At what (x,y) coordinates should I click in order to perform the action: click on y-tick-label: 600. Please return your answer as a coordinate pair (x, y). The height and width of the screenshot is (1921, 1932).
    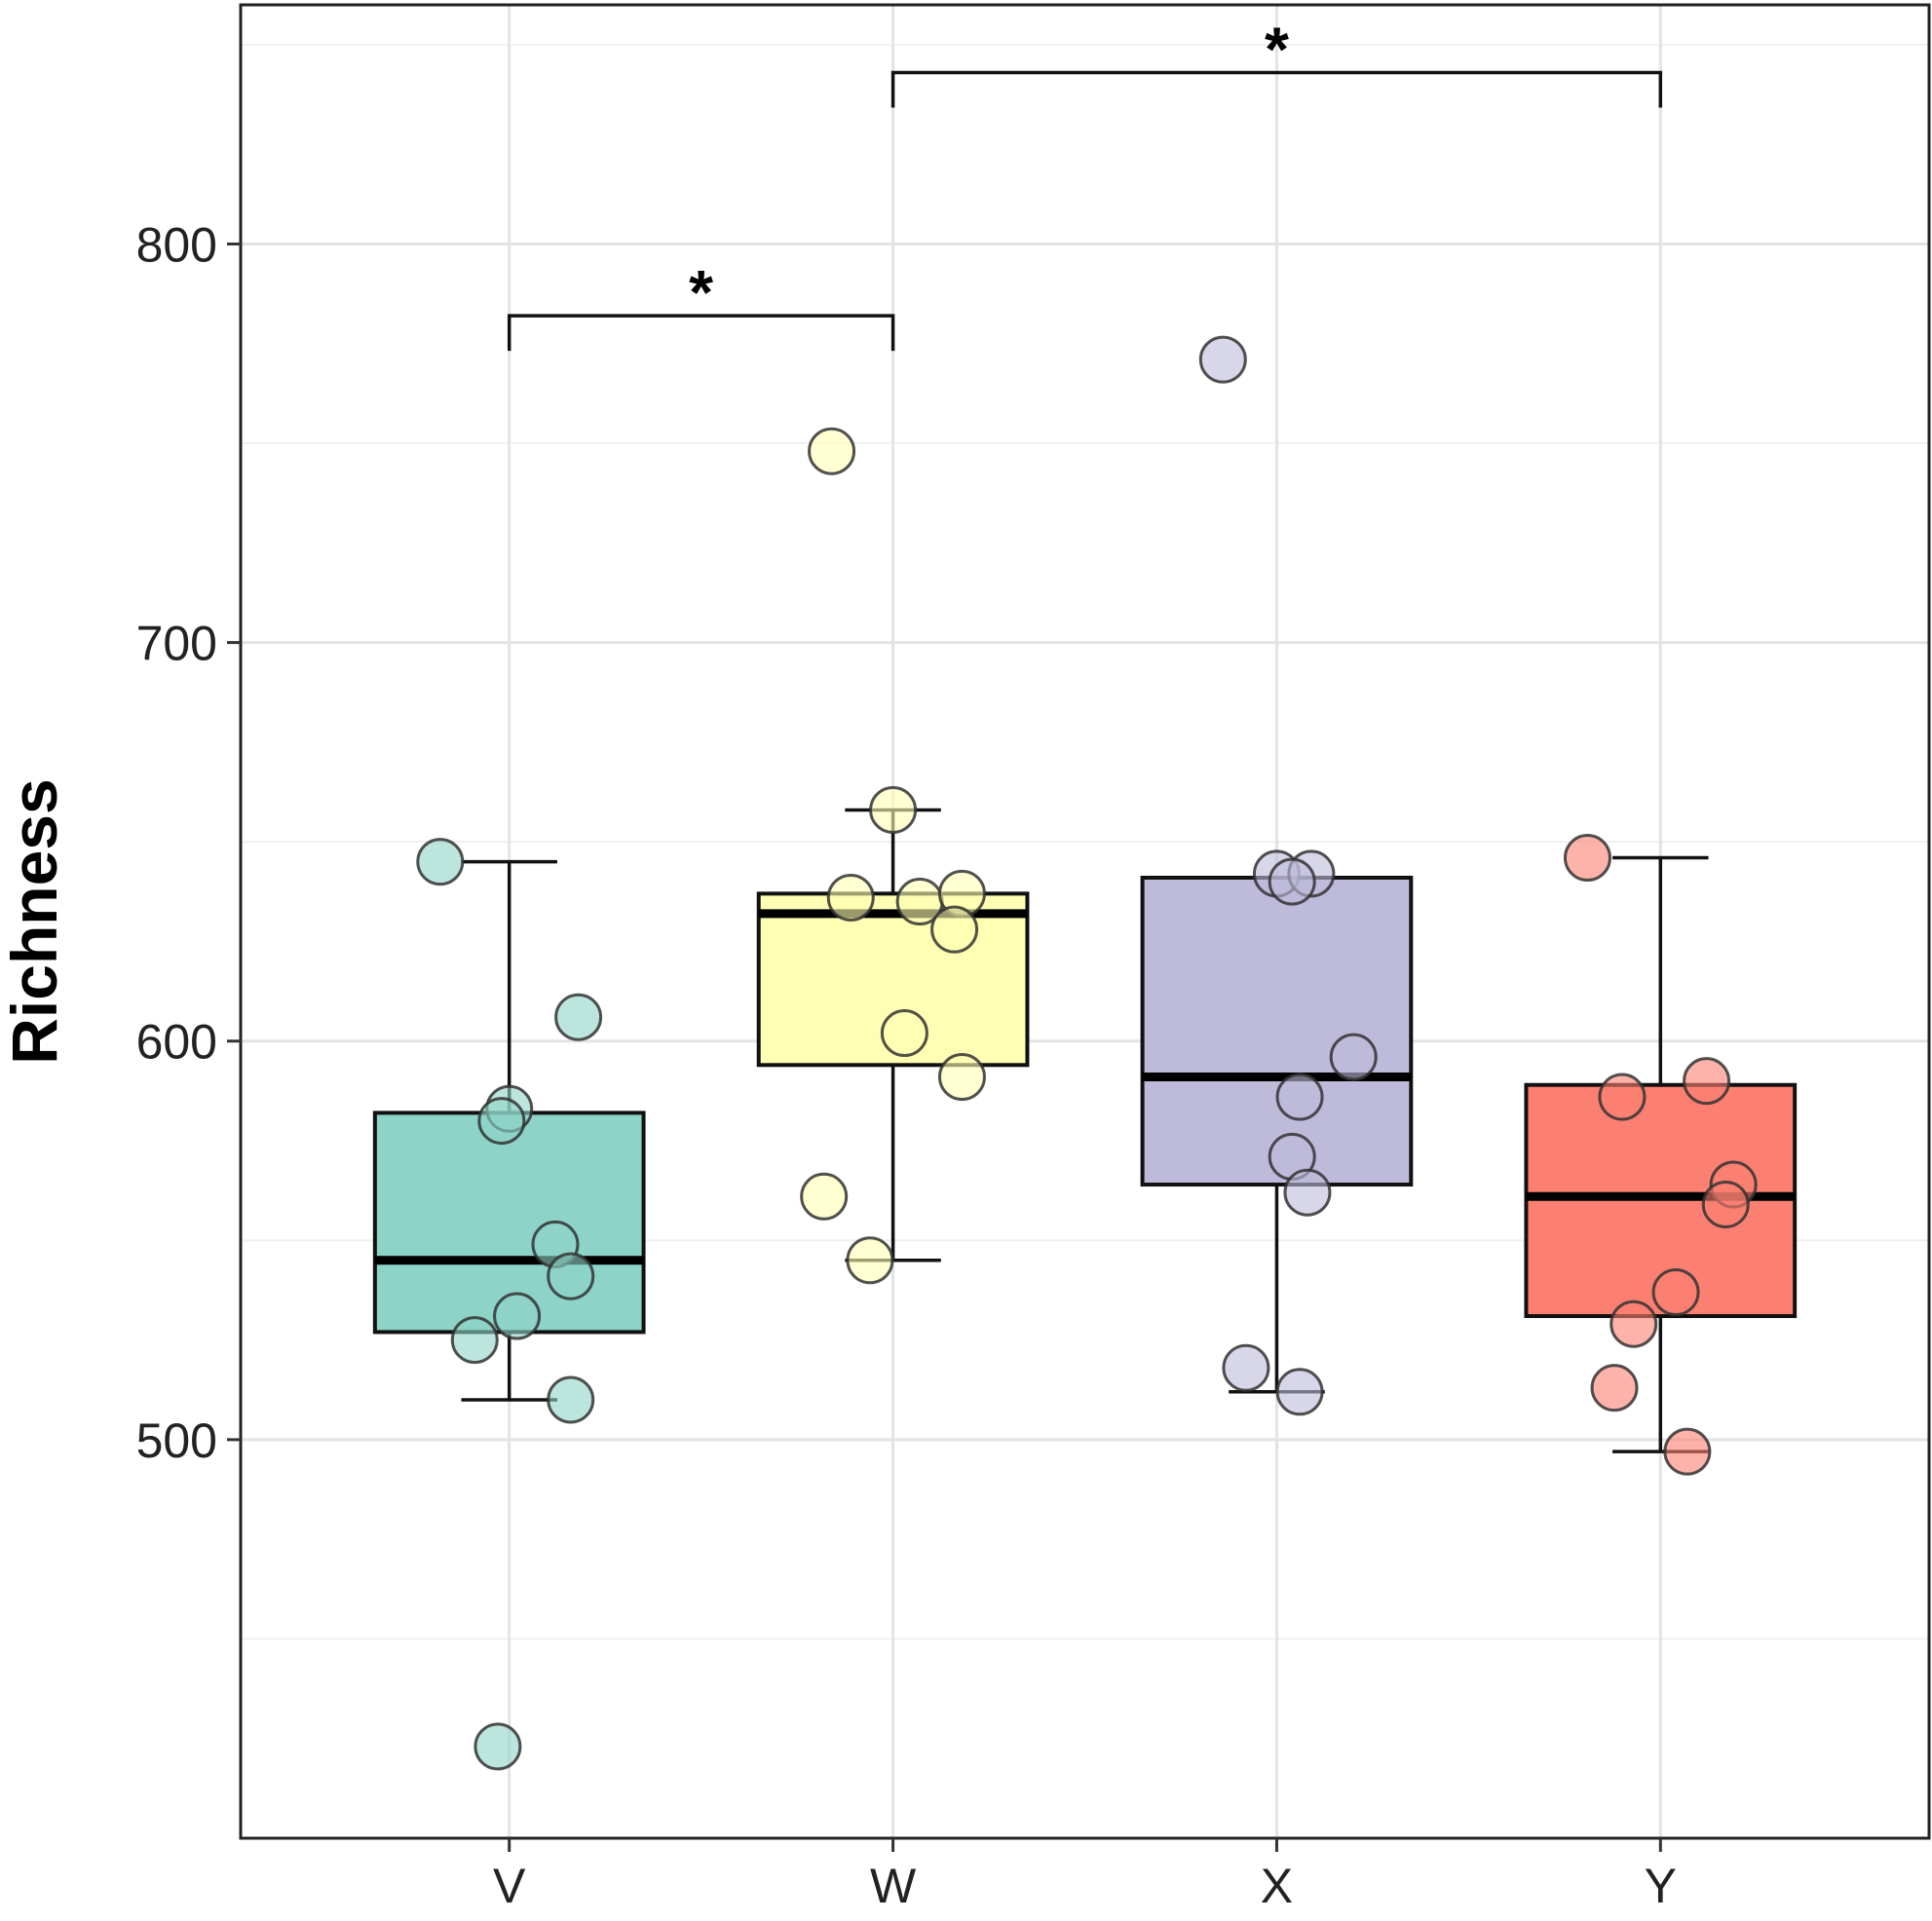
    Looking at the image, I should click on (176, 1042).